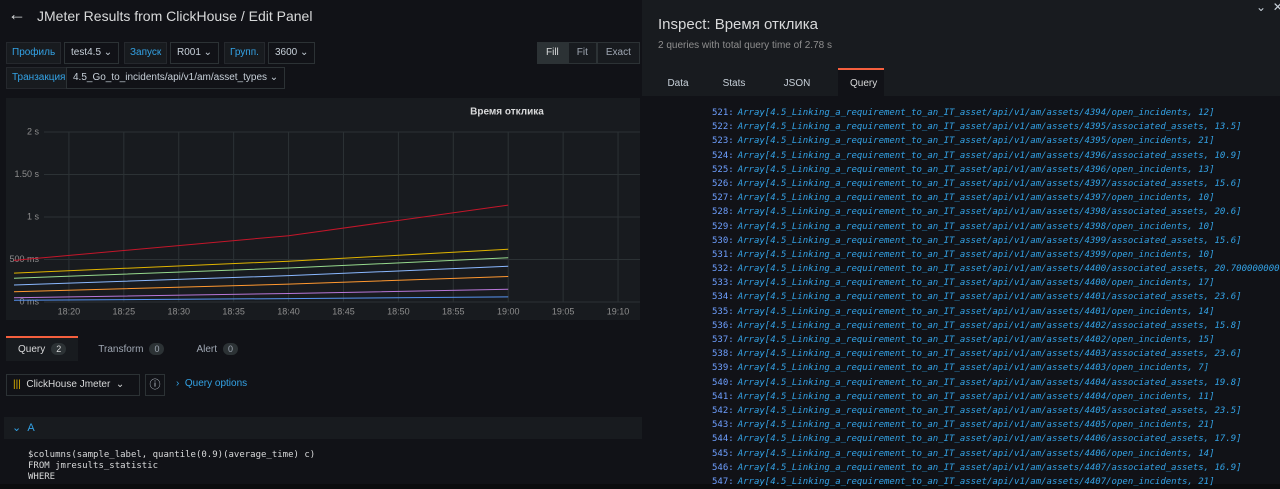 The image size is (1280, 489). I want to click on x-tick-label: 19:10, so click(618, 311).